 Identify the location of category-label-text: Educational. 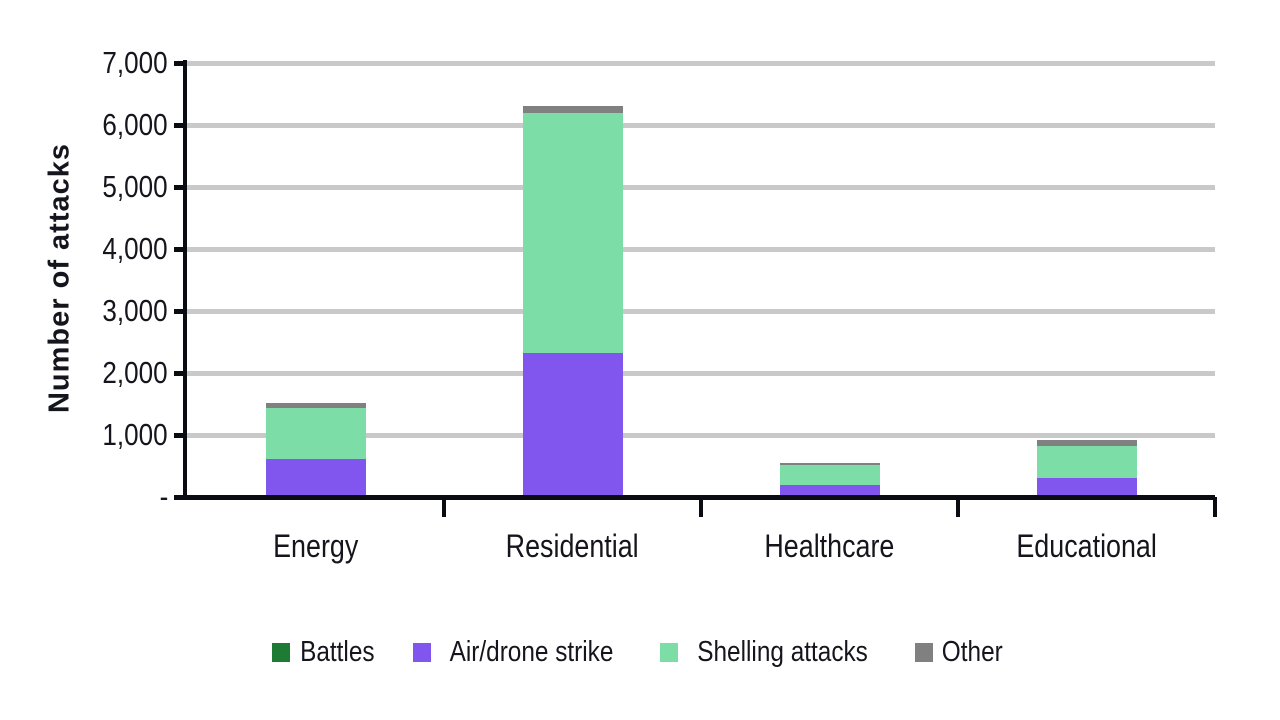
(1086, 546).